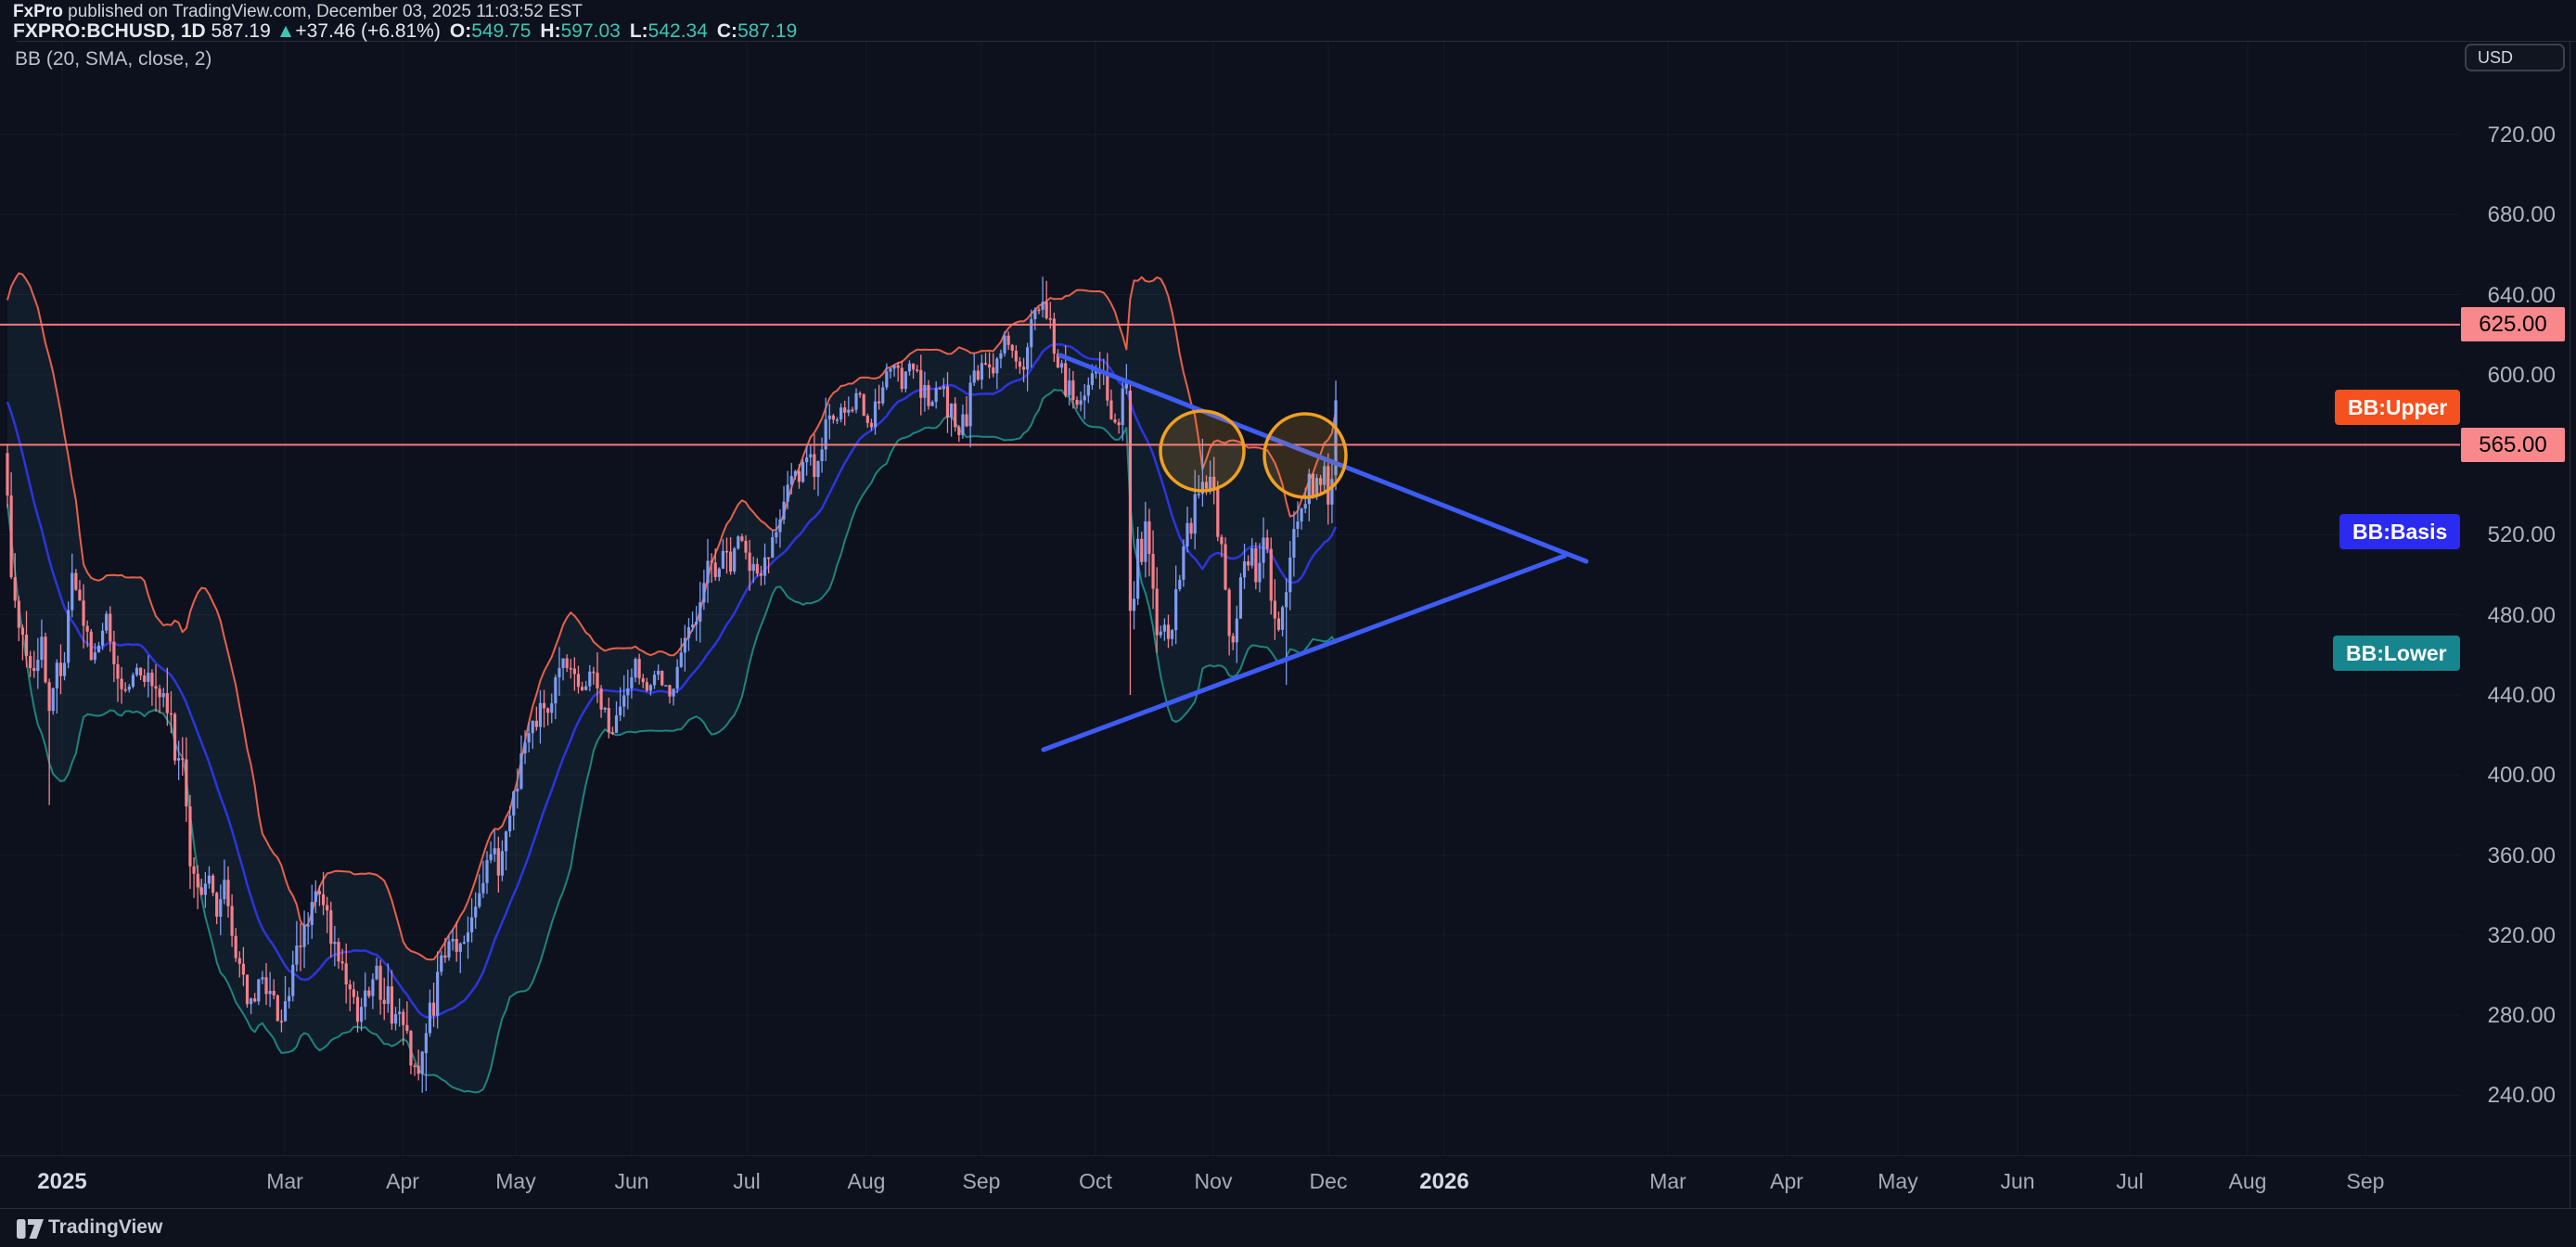  I want to click on ohlc-value: 597.03, so click(590, 31).